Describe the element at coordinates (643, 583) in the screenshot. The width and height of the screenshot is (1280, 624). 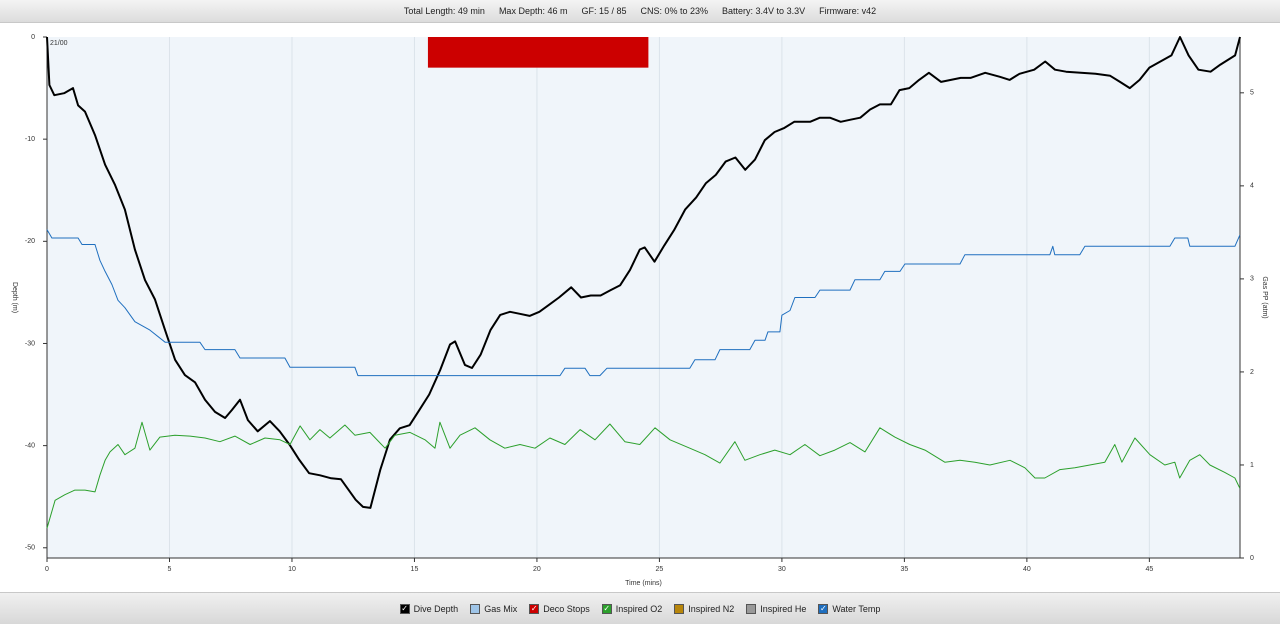
I see `x-axis-label: Time (mins)` at that location.